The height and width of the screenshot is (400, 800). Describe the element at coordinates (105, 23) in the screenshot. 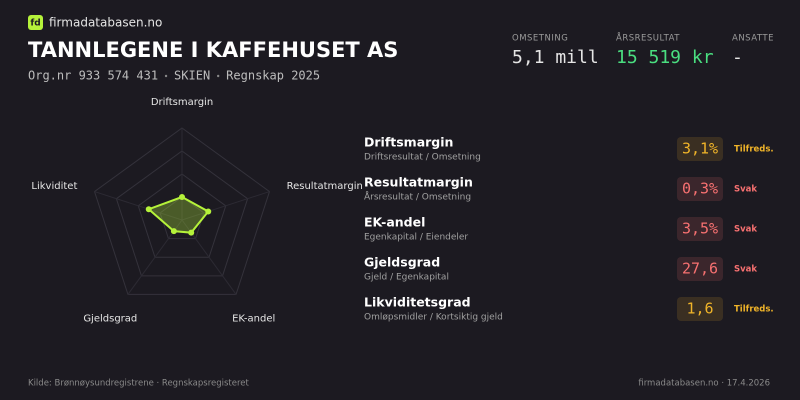

I see `brand-name: firmadatabasen.no` at that location.